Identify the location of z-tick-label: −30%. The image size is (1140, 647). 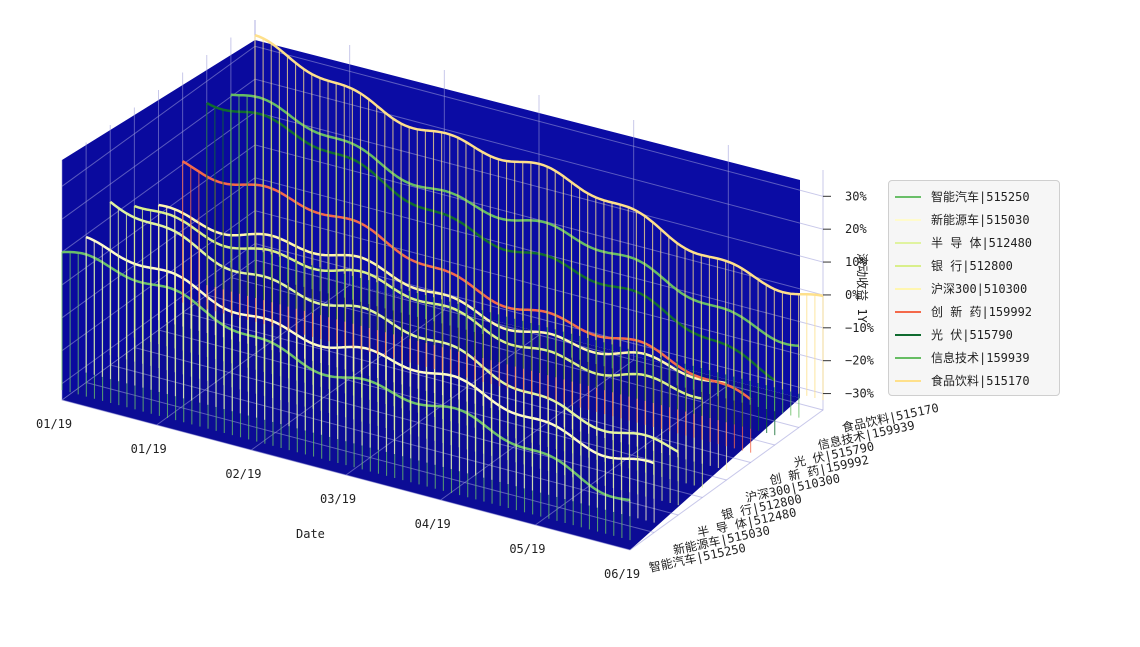
(860, 394).